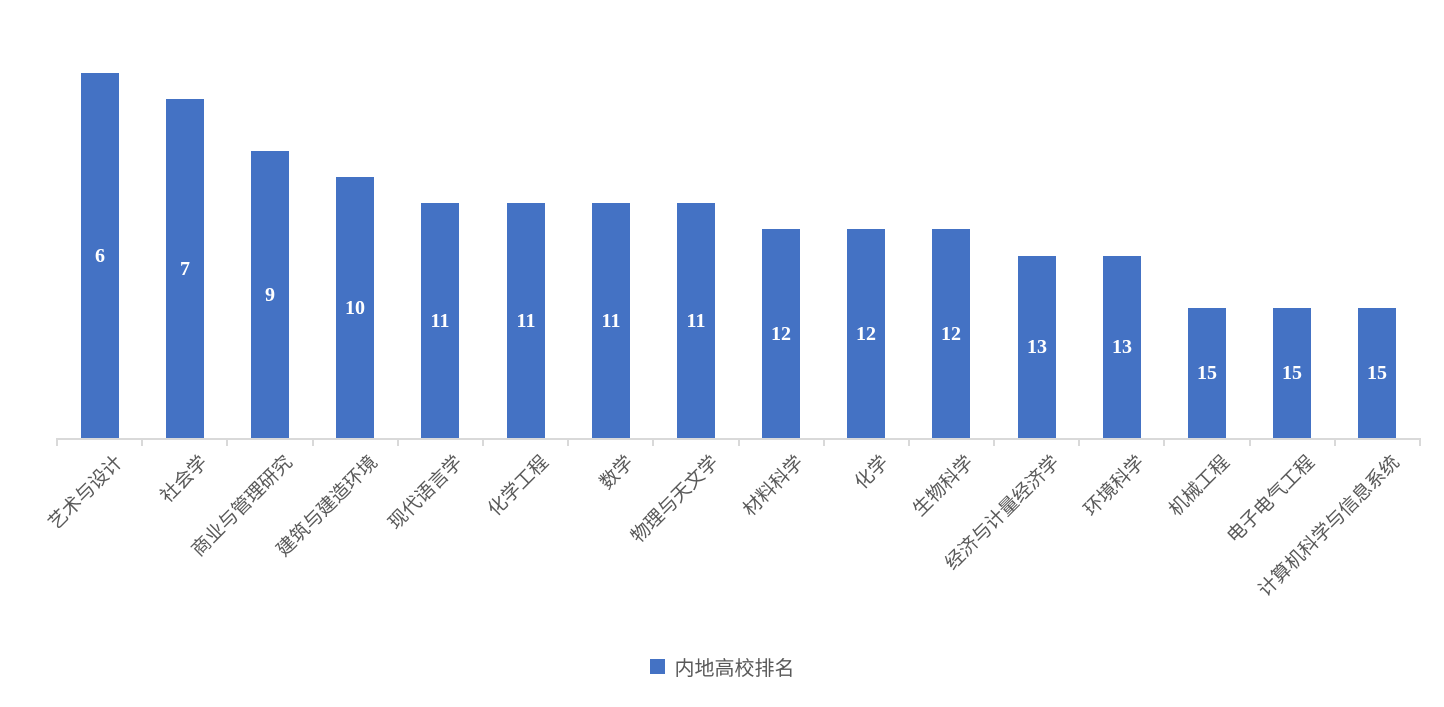 The image size is (1444, 707). Describe the element at coordinates (773, 486) in the screenshot. I see `x-axis-category-label: 材料科学` at that location.